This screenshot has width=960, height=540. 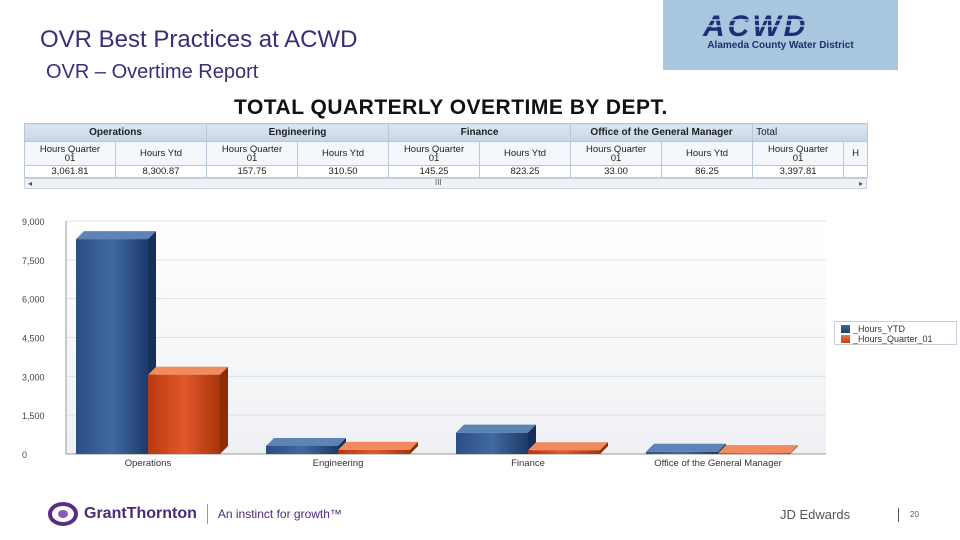 What do you see at coordinates (893, 339) in the screenshot?
I see `legend-label: _Hours_Quarter_01` at bounding box center [893, 339].